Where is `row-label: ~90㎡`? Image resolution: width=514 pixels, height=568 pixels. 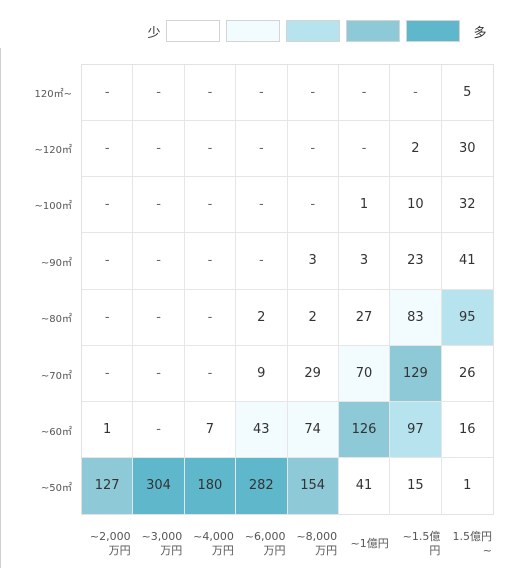
row-label: ~90㎡ is located at coordinates (56, 263).